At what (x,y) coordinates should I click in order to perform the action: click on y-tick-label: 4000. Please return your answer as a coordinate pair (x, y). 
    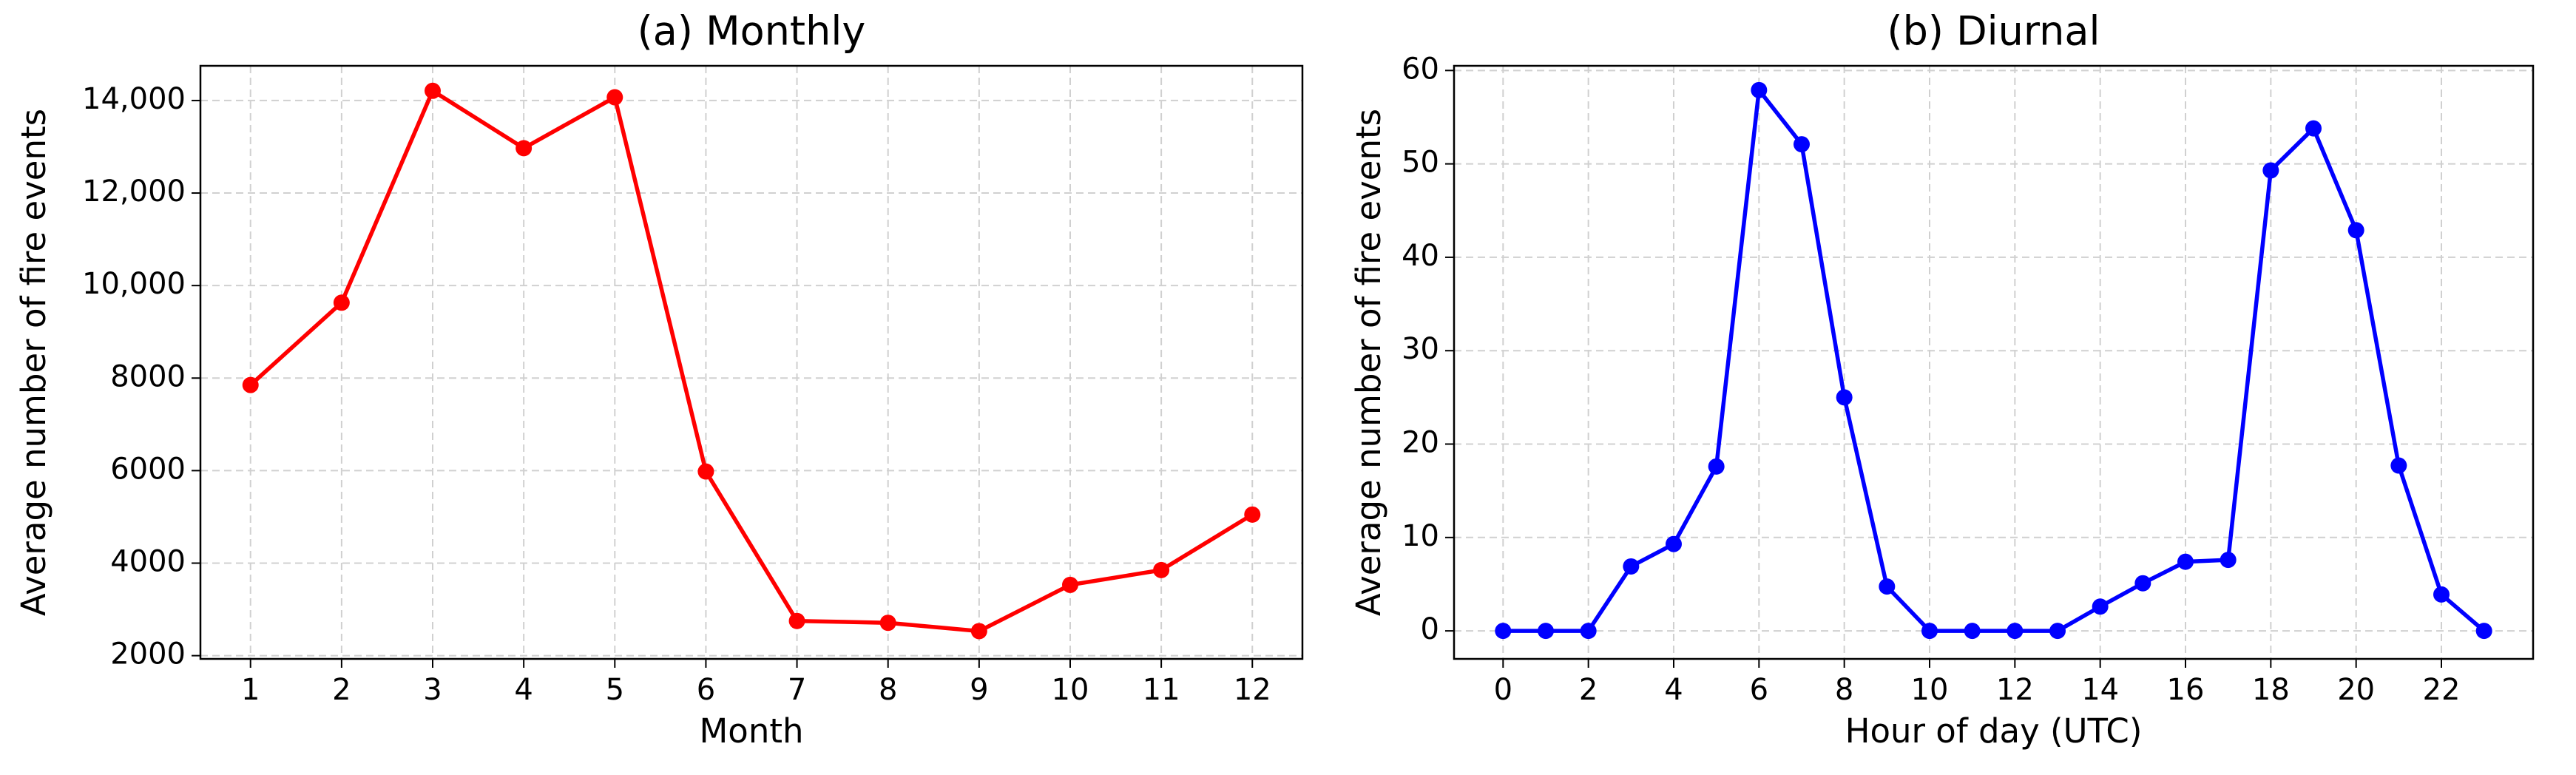
    Looking at the image, I should click on (148, 562).